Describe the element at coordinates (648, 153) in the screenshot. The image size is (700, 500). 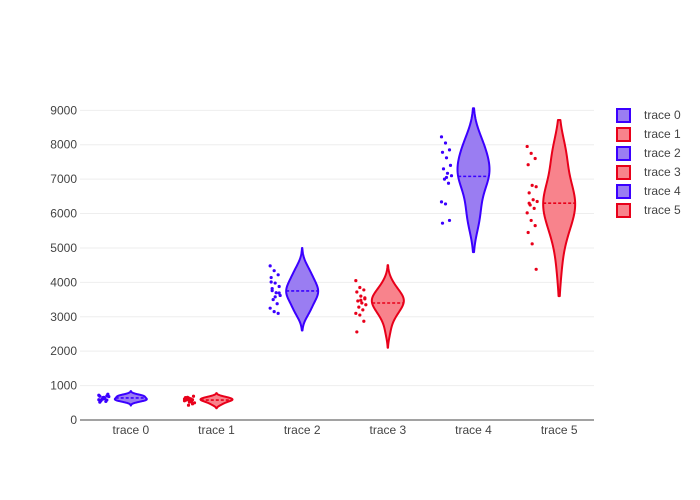
I see `legend-item: trace 2` at that location.